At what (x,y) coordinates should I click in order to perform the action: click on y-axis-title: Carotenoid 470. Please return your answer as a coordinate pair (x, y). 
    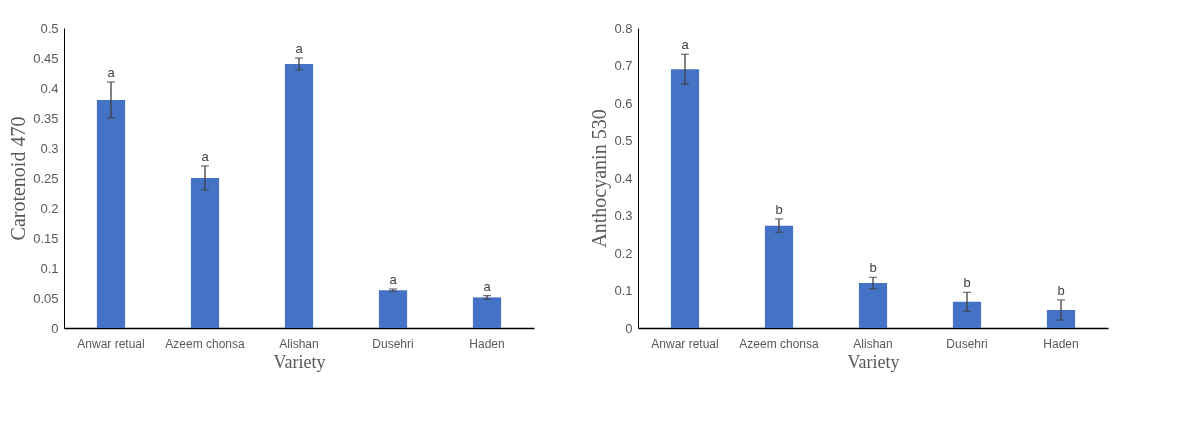
    Looking at the image, I should click on (18, 178).